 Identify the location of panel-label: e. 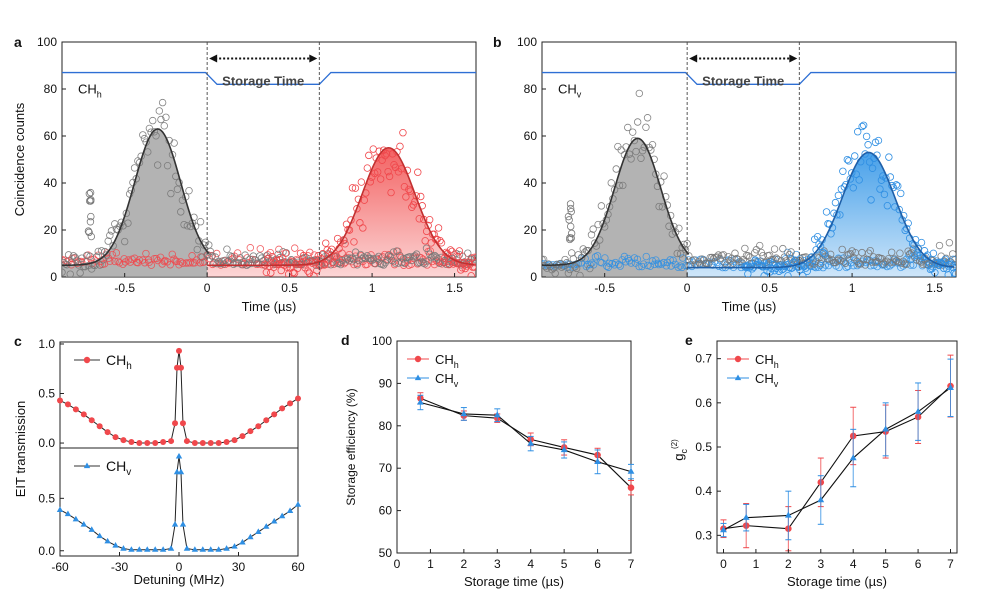
(689, 340).